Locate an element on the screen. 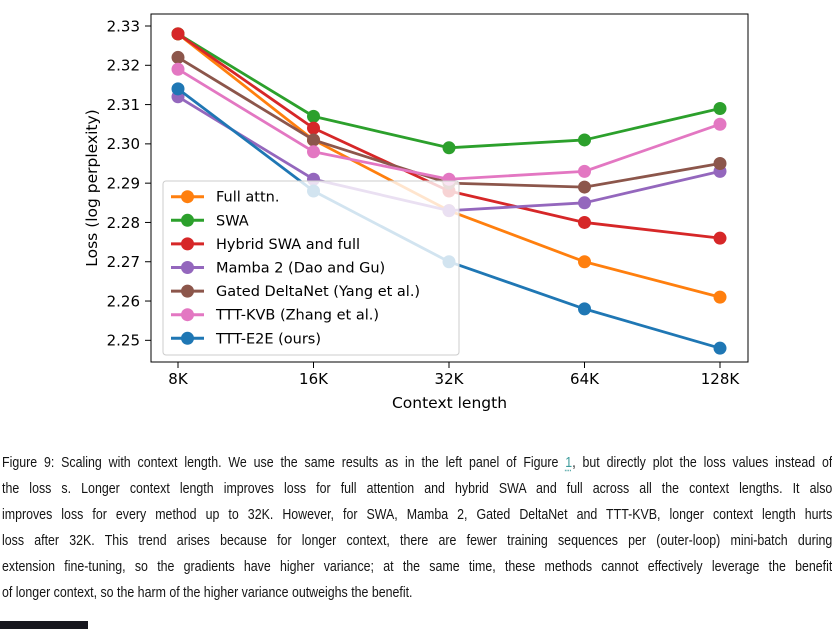  x-tick-label: 64K is located at coordinates (585, 379).